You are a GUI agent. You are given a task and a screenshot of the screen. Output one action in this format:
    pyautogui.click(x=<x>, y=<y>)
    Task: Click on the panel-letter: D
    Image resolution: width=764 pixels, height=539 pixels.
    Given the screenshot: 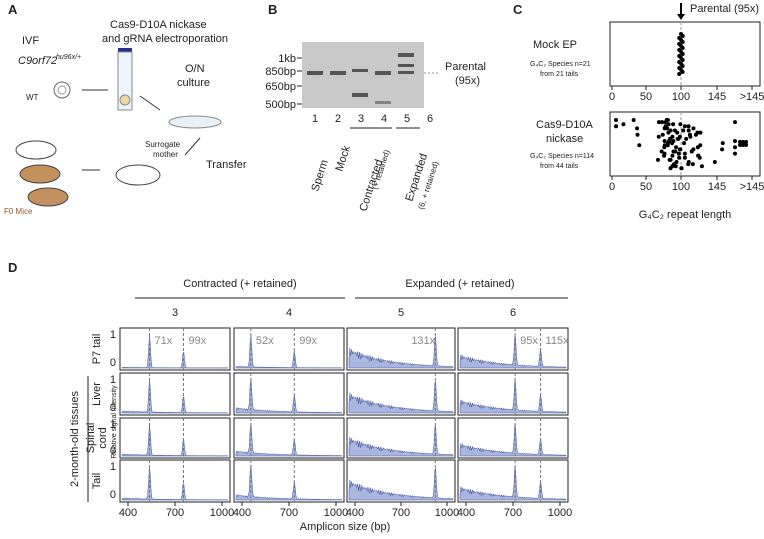 What is the action you would take?
    pyautogui.click(x=12, y=267)
    